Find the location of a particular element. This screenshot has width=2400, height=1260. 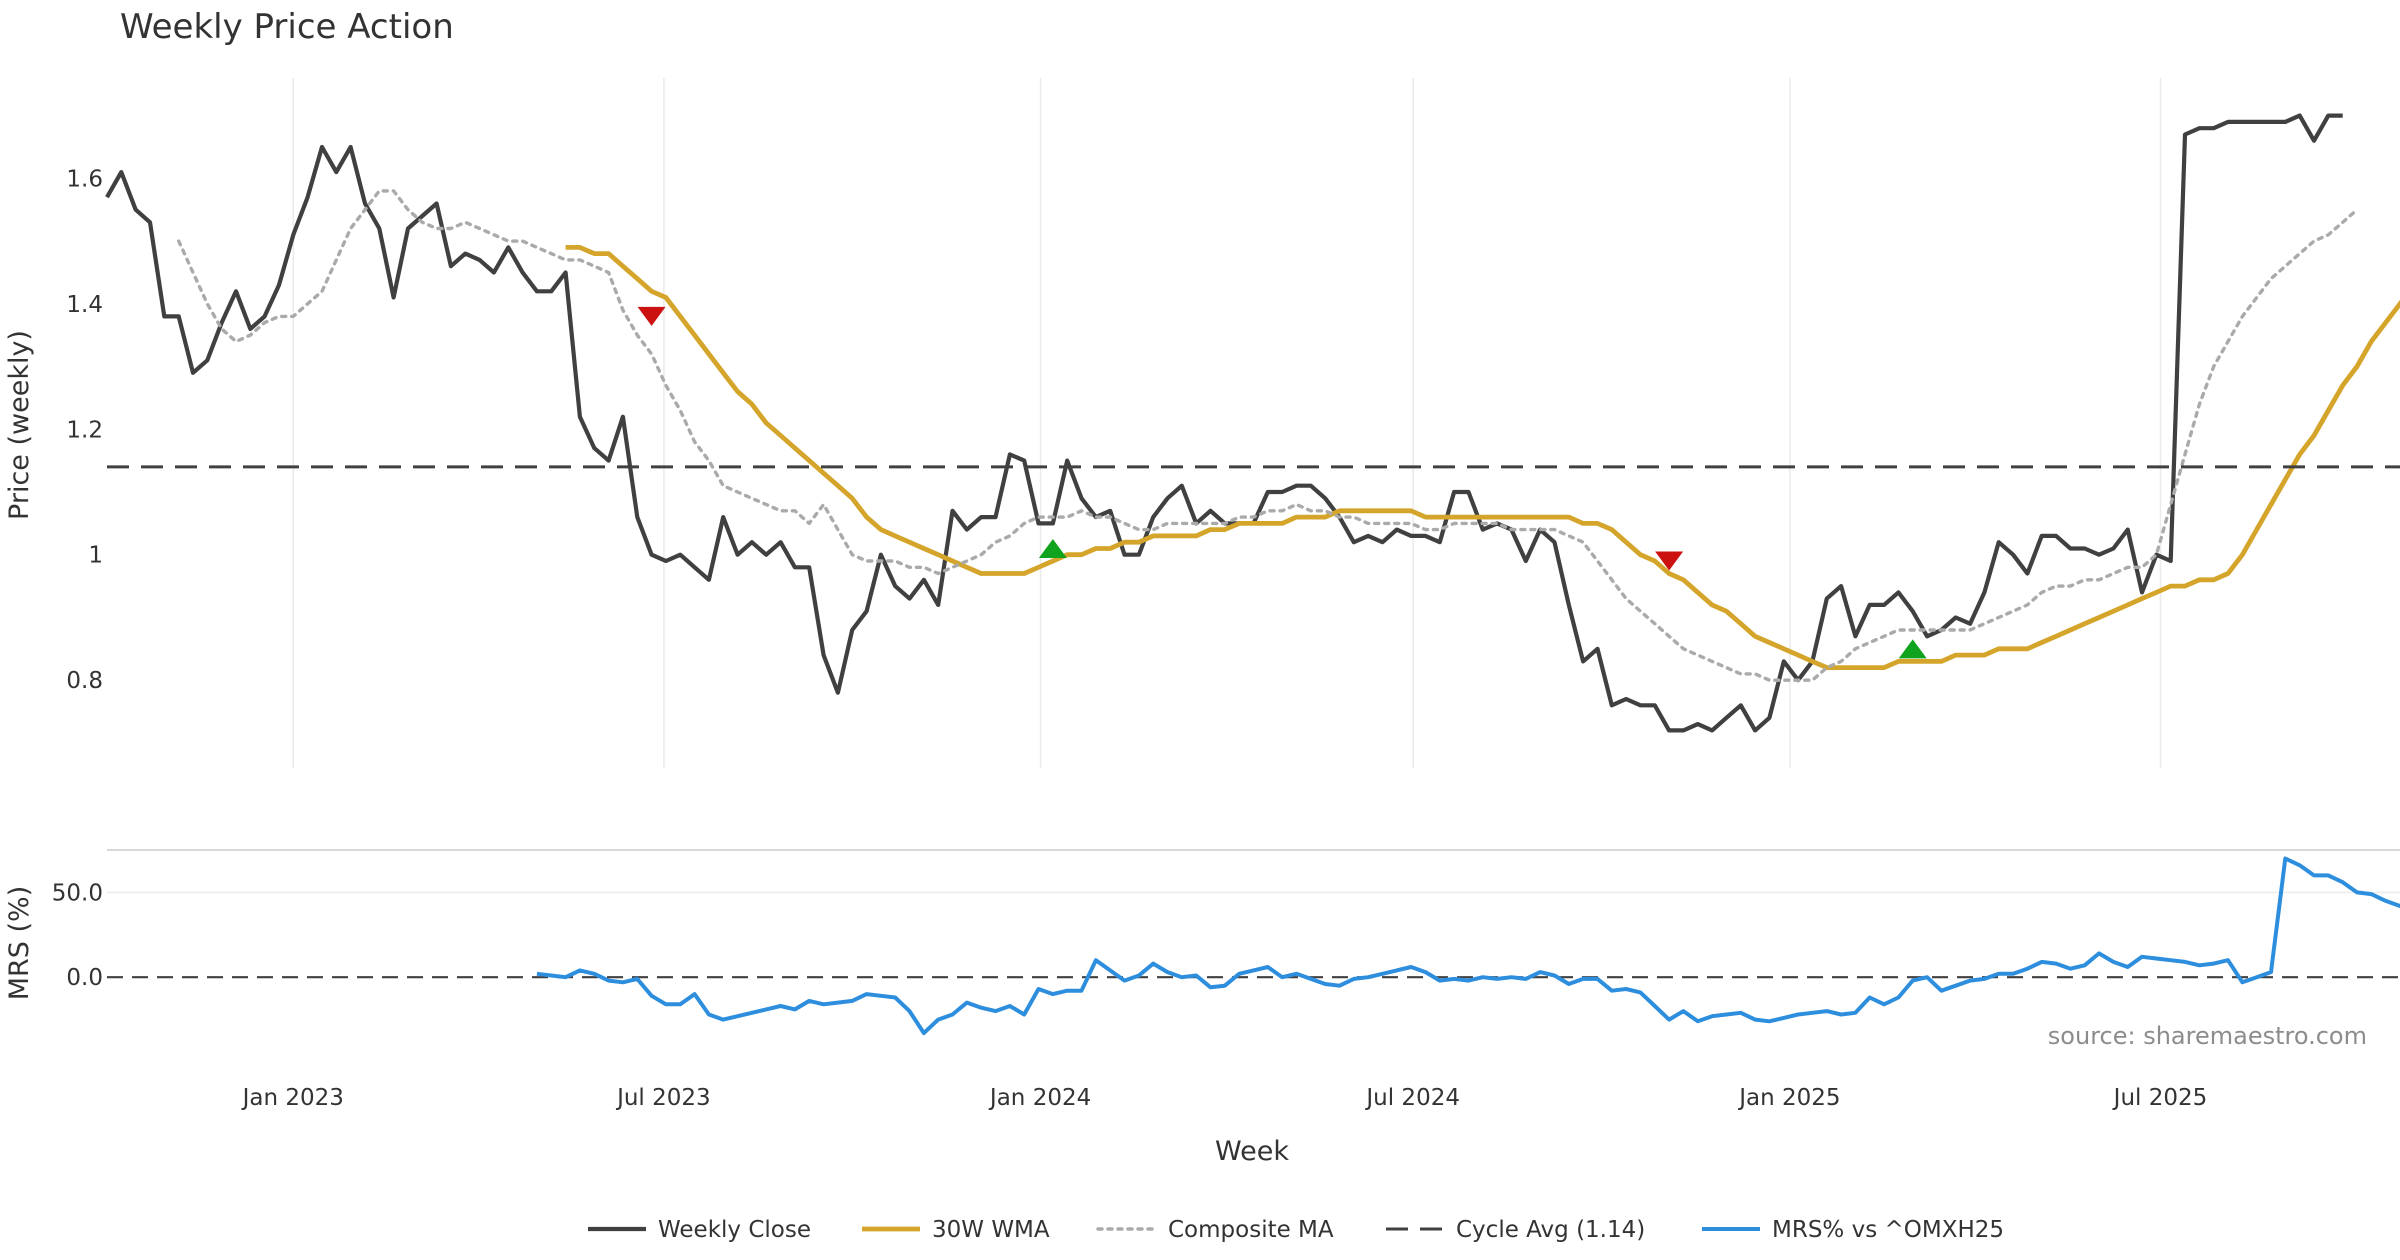

price-y-tick-label: 1.6 is located at coordinates (84, 179).